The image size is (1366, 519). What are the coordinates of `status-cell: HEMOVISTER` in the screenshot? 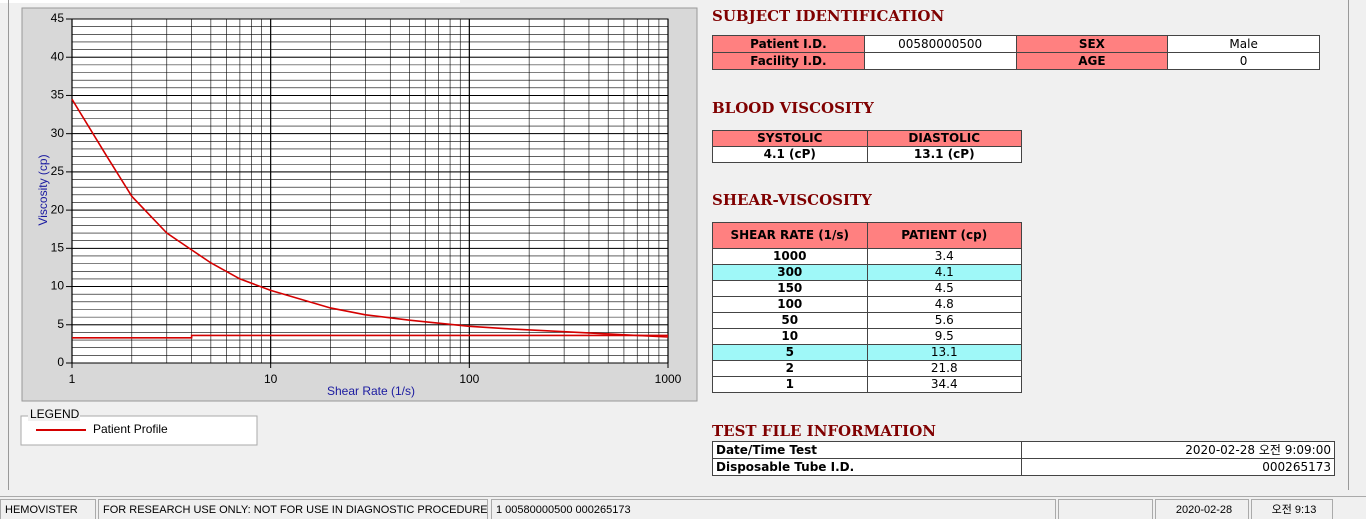 It's located at (48, 509).